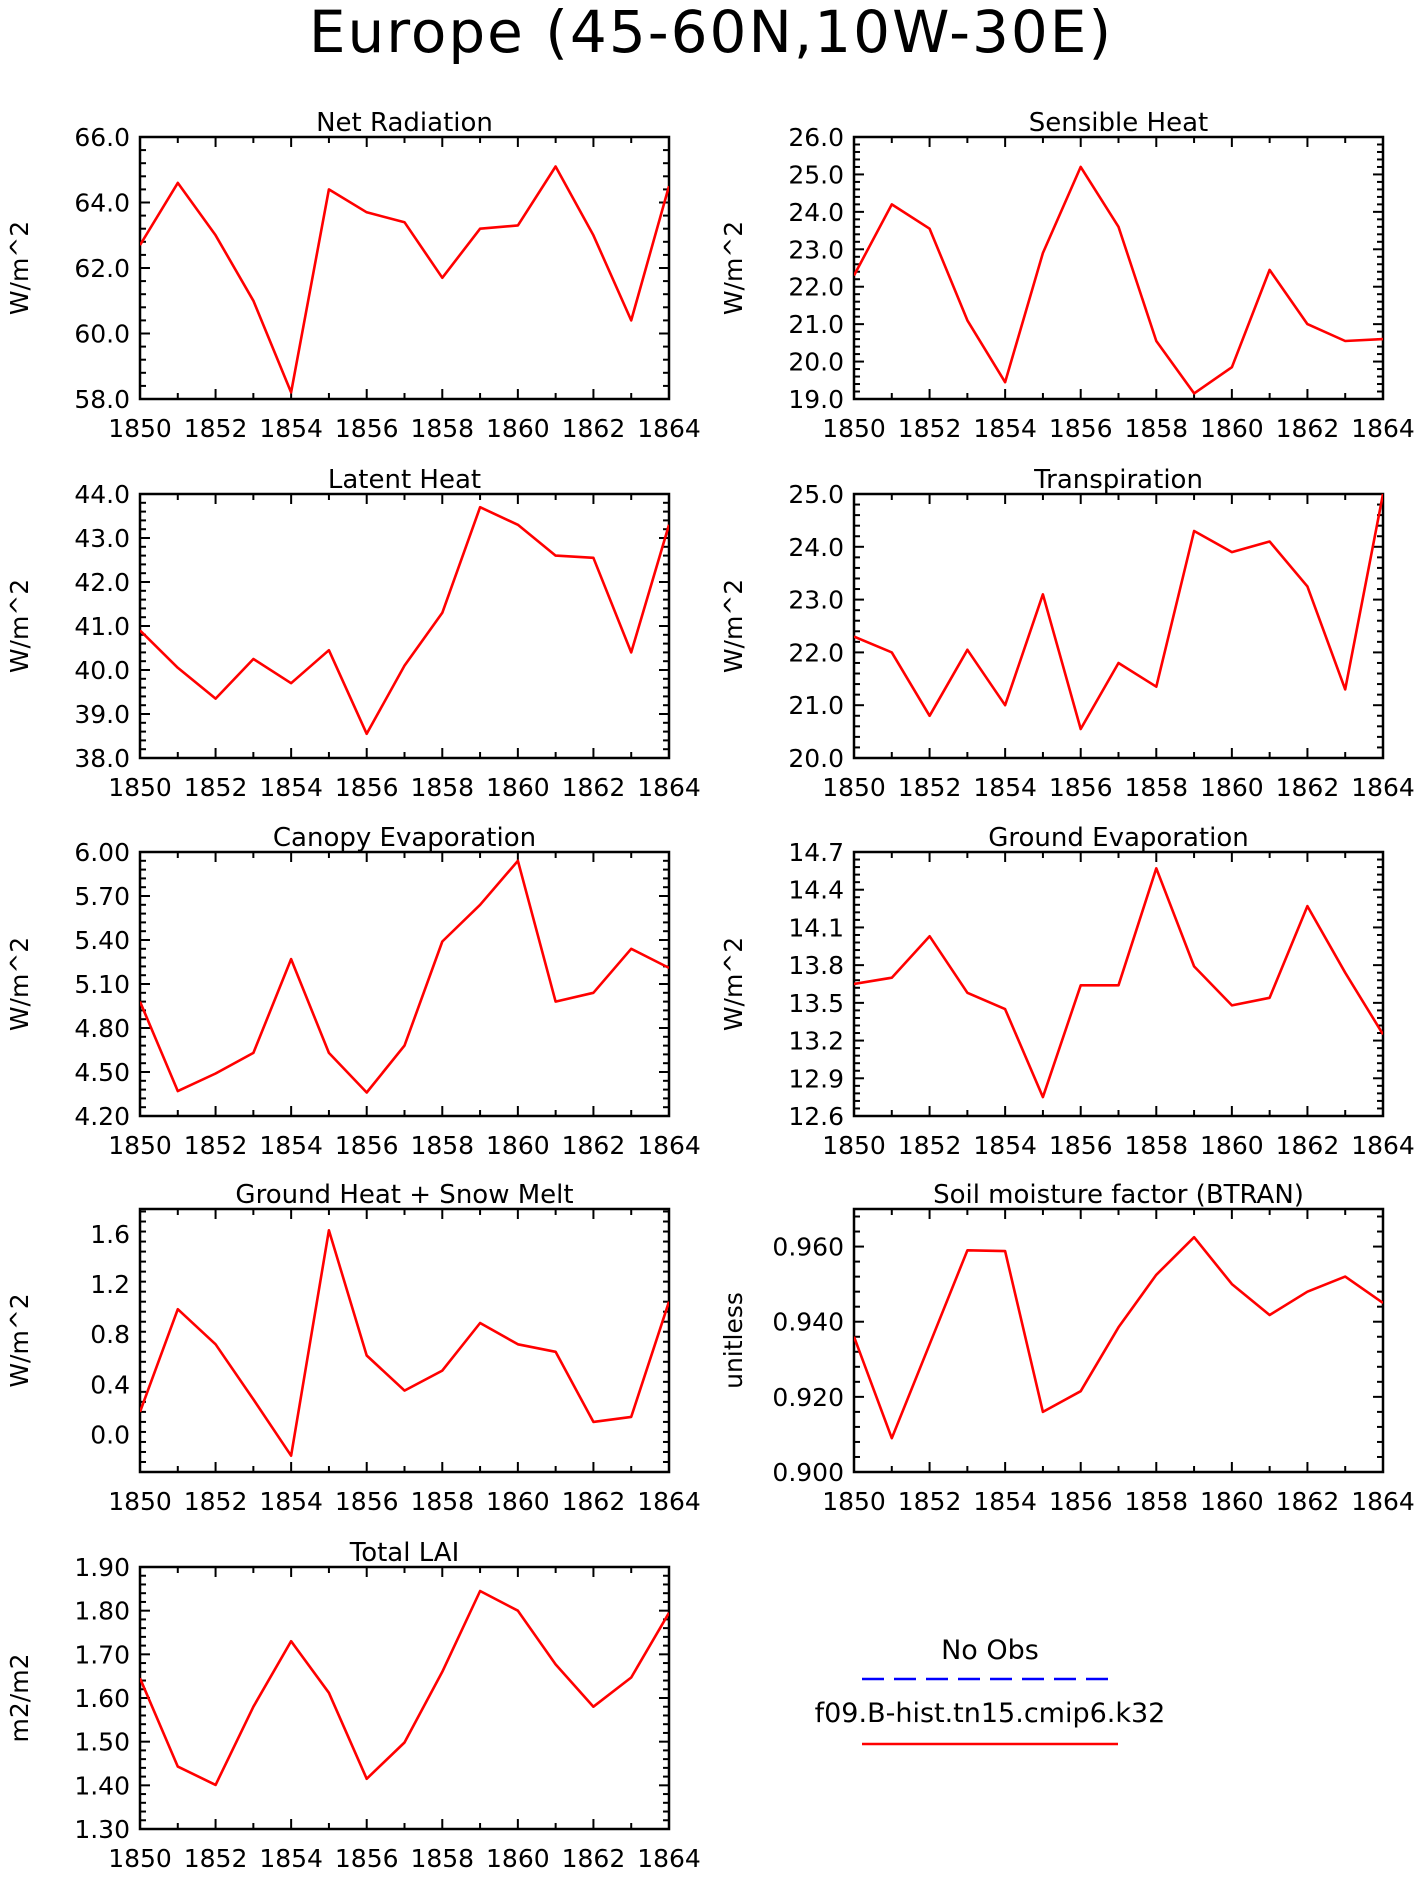  What do you see at coordinates (19, 1698) in the screenshot?
I see `y-axis-label: m2/m2` at bounding box center [19, 1698].